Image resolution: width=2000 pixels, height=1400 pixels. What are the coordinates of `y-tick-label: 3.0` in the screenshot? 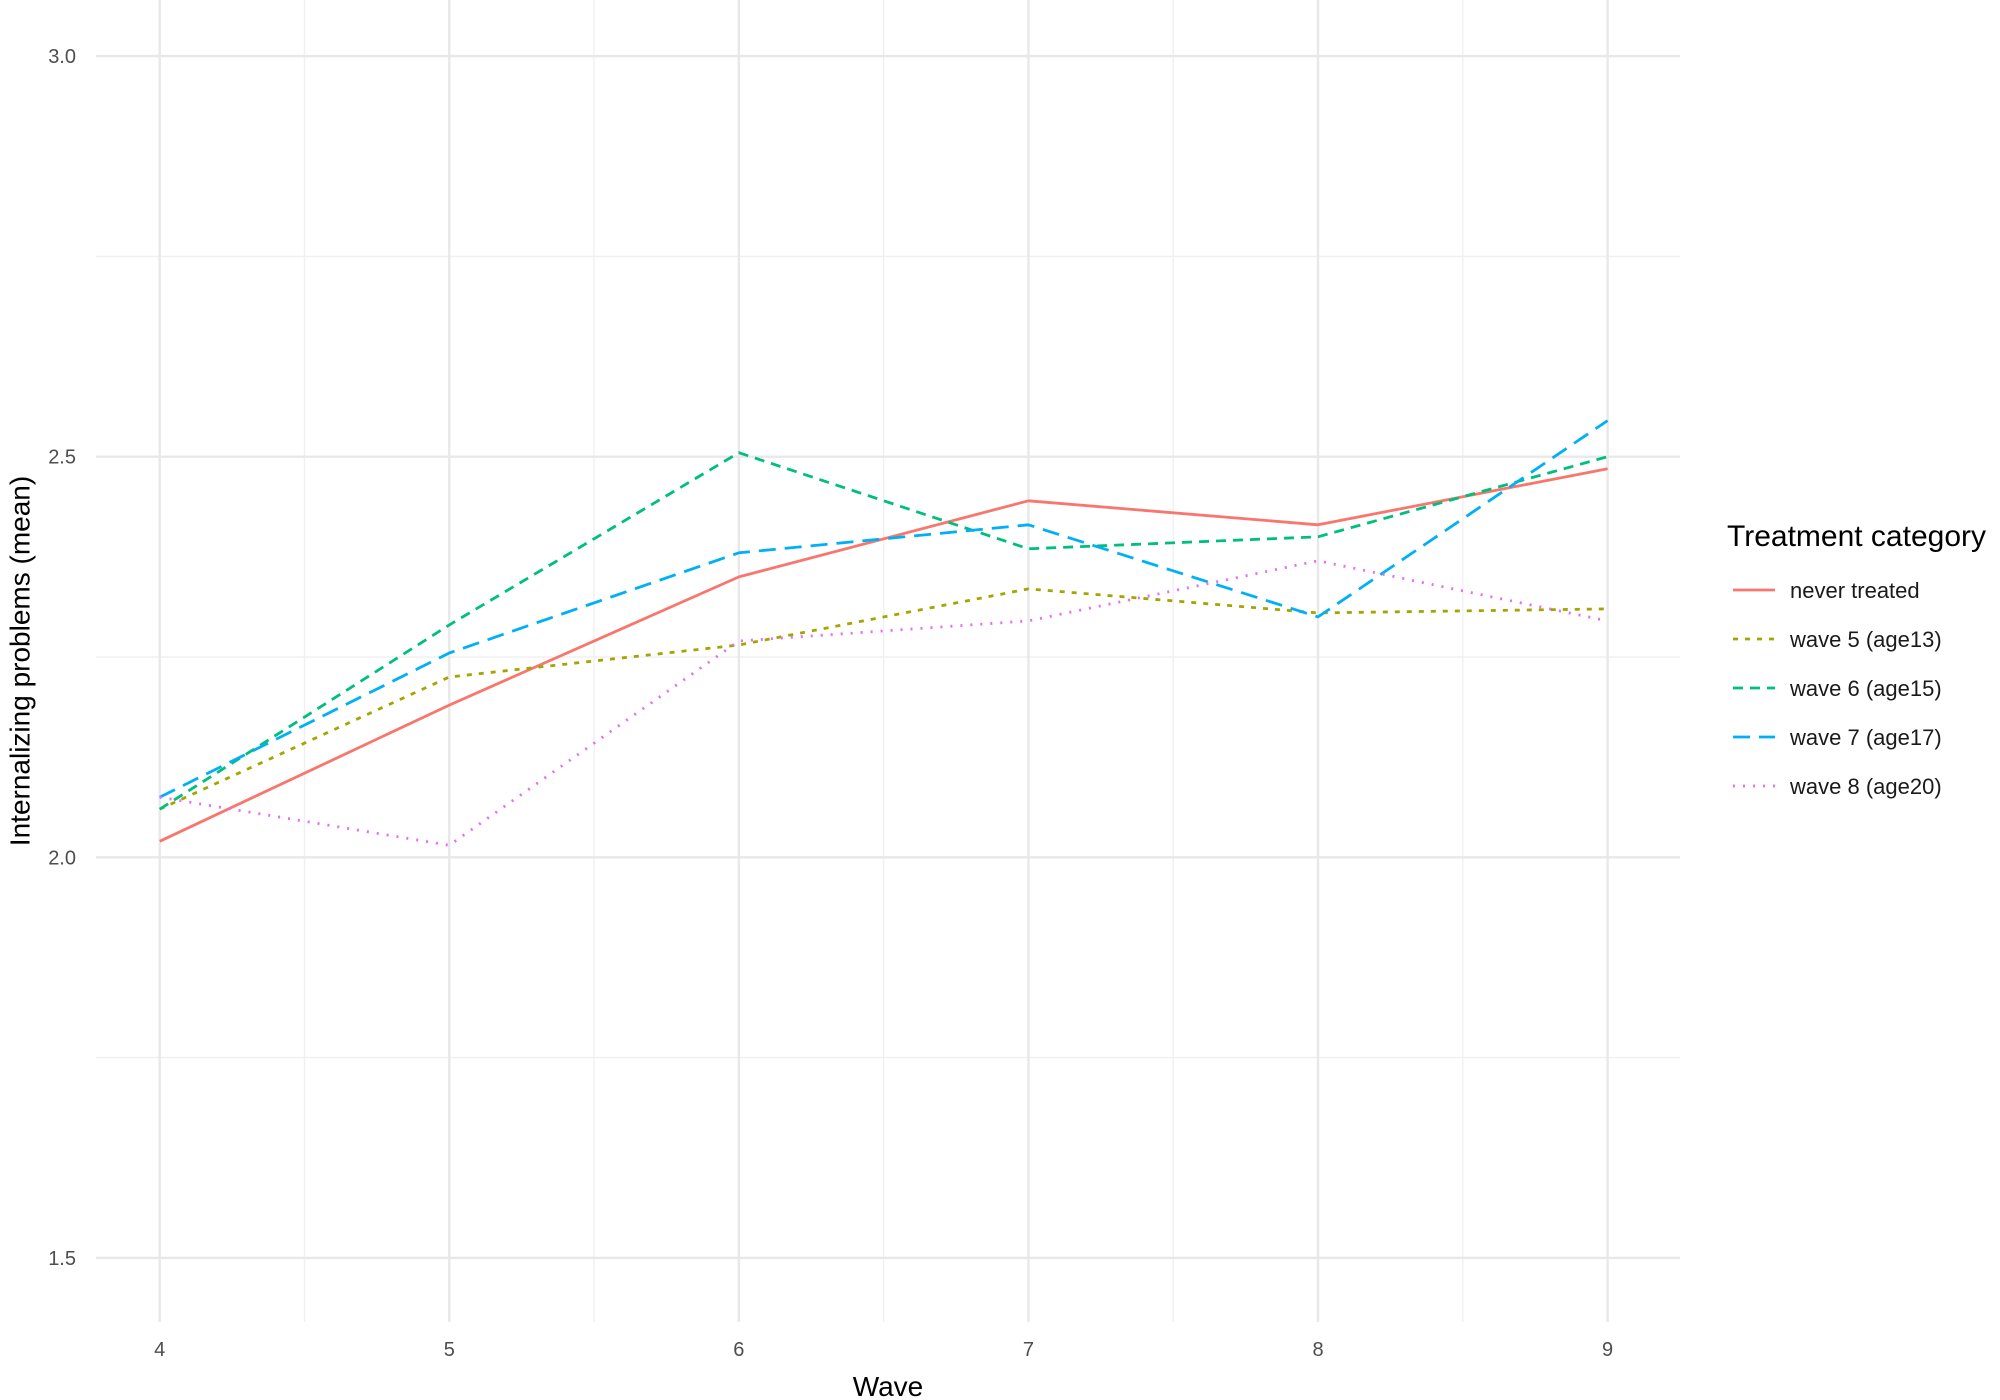 It's located at (62, 57).